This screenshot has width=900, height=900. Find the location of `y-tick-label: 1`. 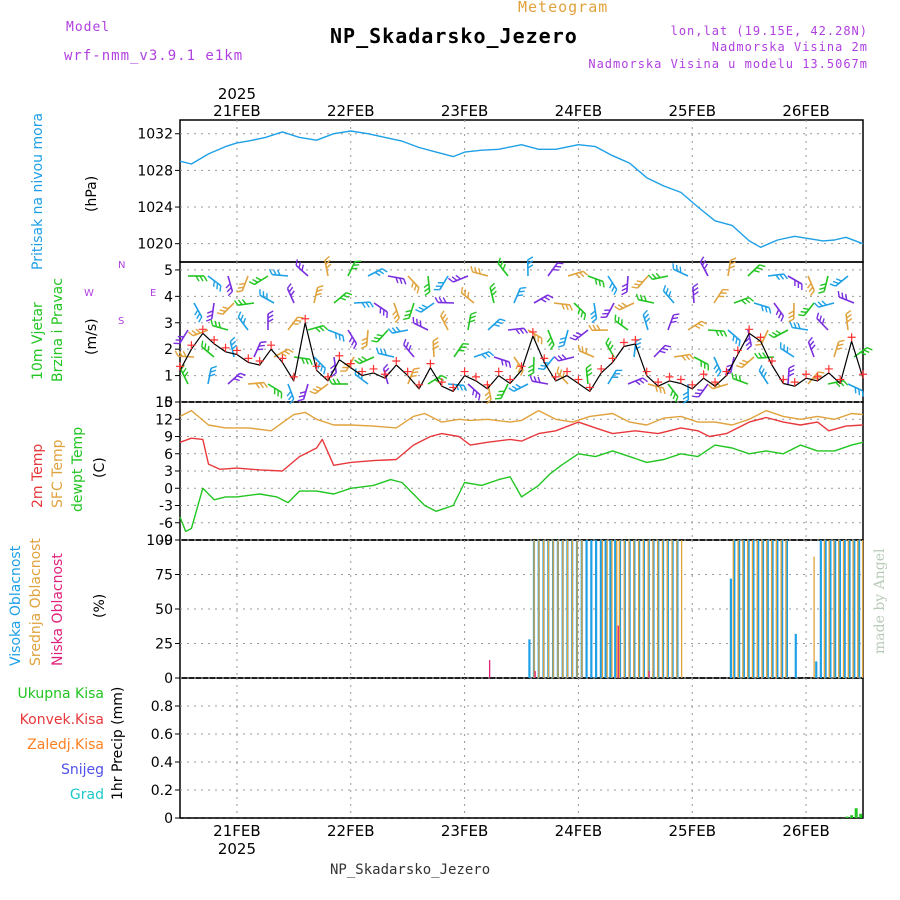

y-tick-label: 1 is located at coordinates (168, 377).